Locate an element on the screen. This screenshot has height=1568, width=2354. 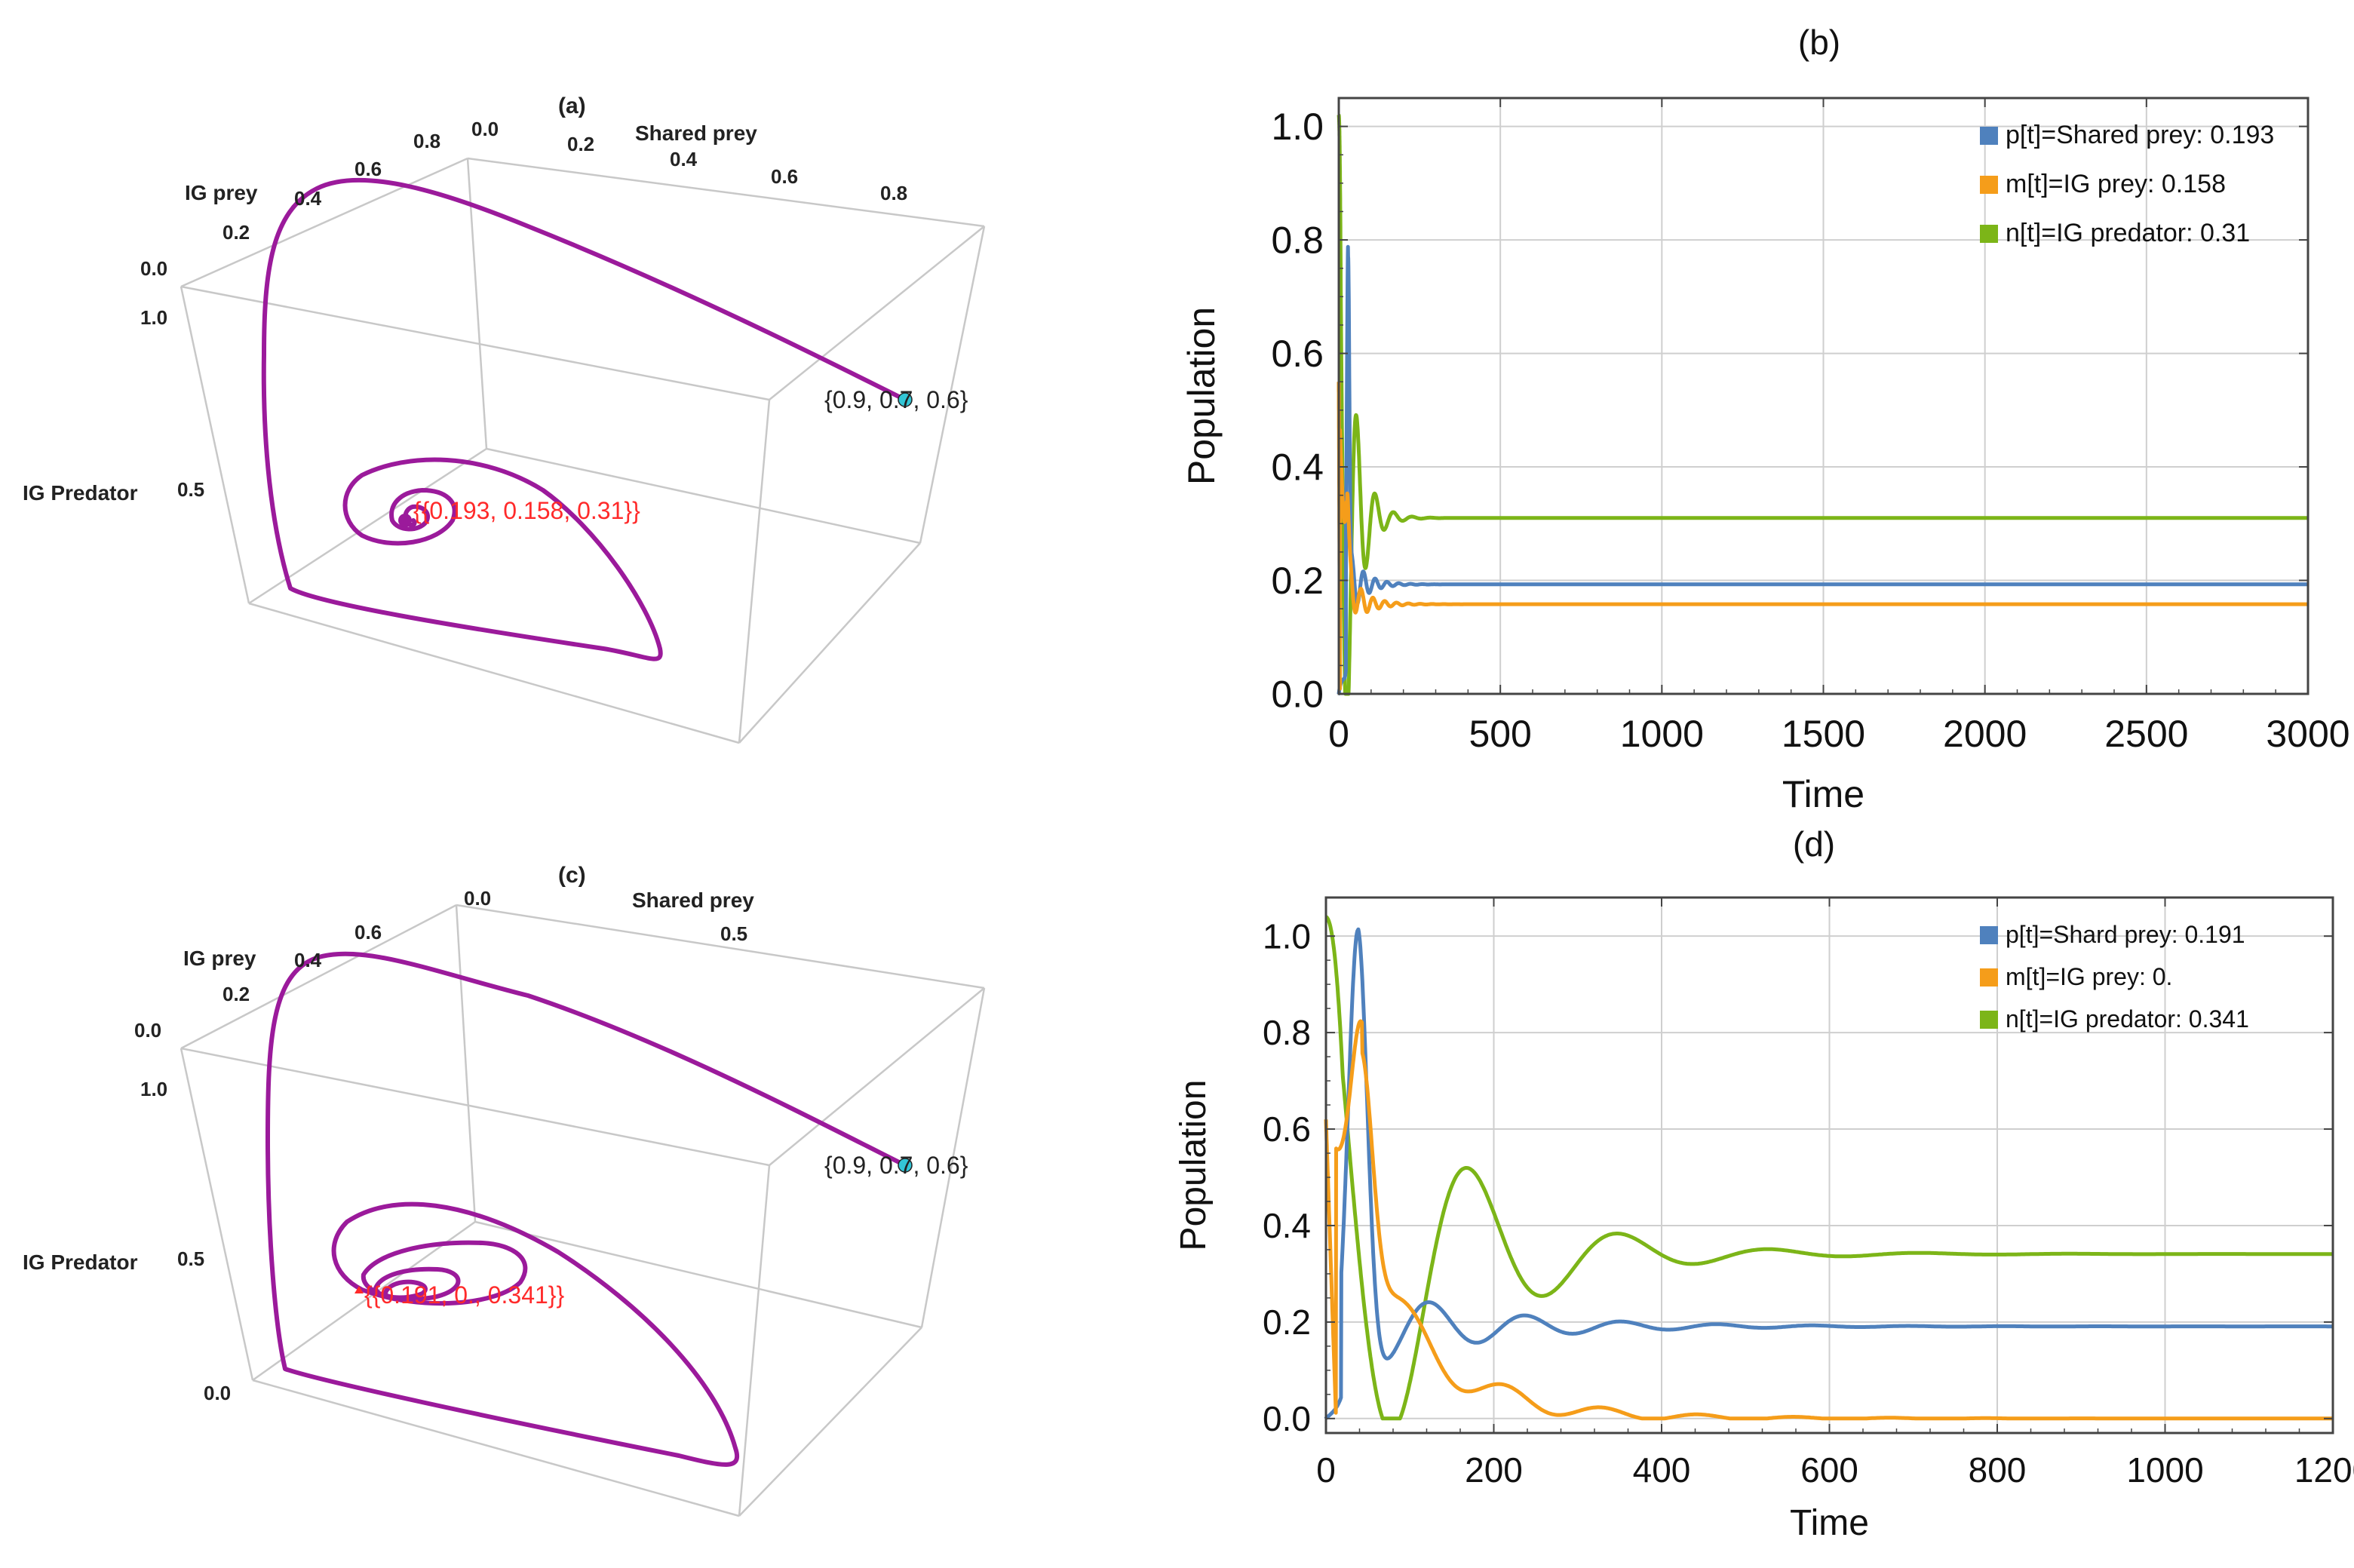
panel-a-title: (a) is located at coordinates (572, 106).